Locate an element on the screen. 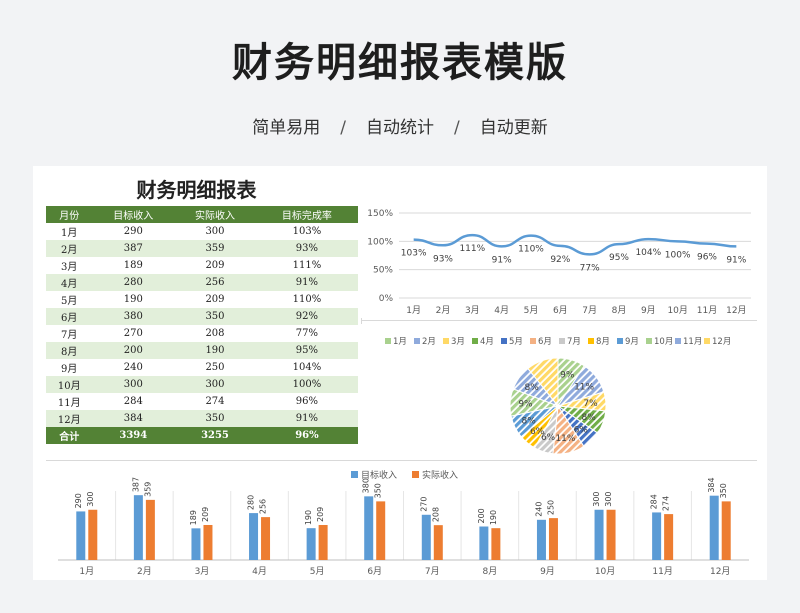 The width and height of the screenshot is (800, 613). cell-rate: 111% is located at coordinates (307, 265).